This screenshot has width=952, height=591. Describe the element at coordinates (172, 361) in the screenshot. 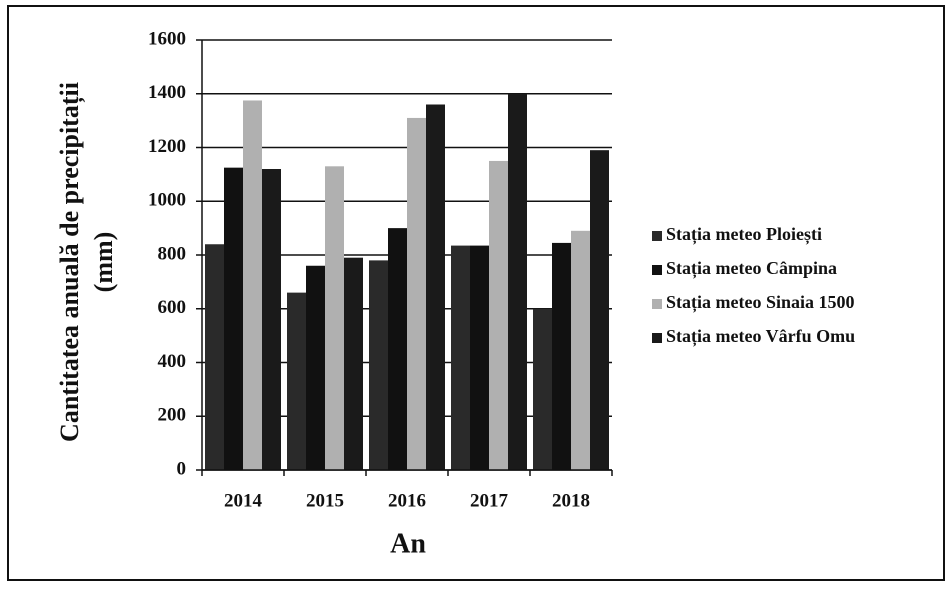

I see `y-tick-label: 400` at that location.